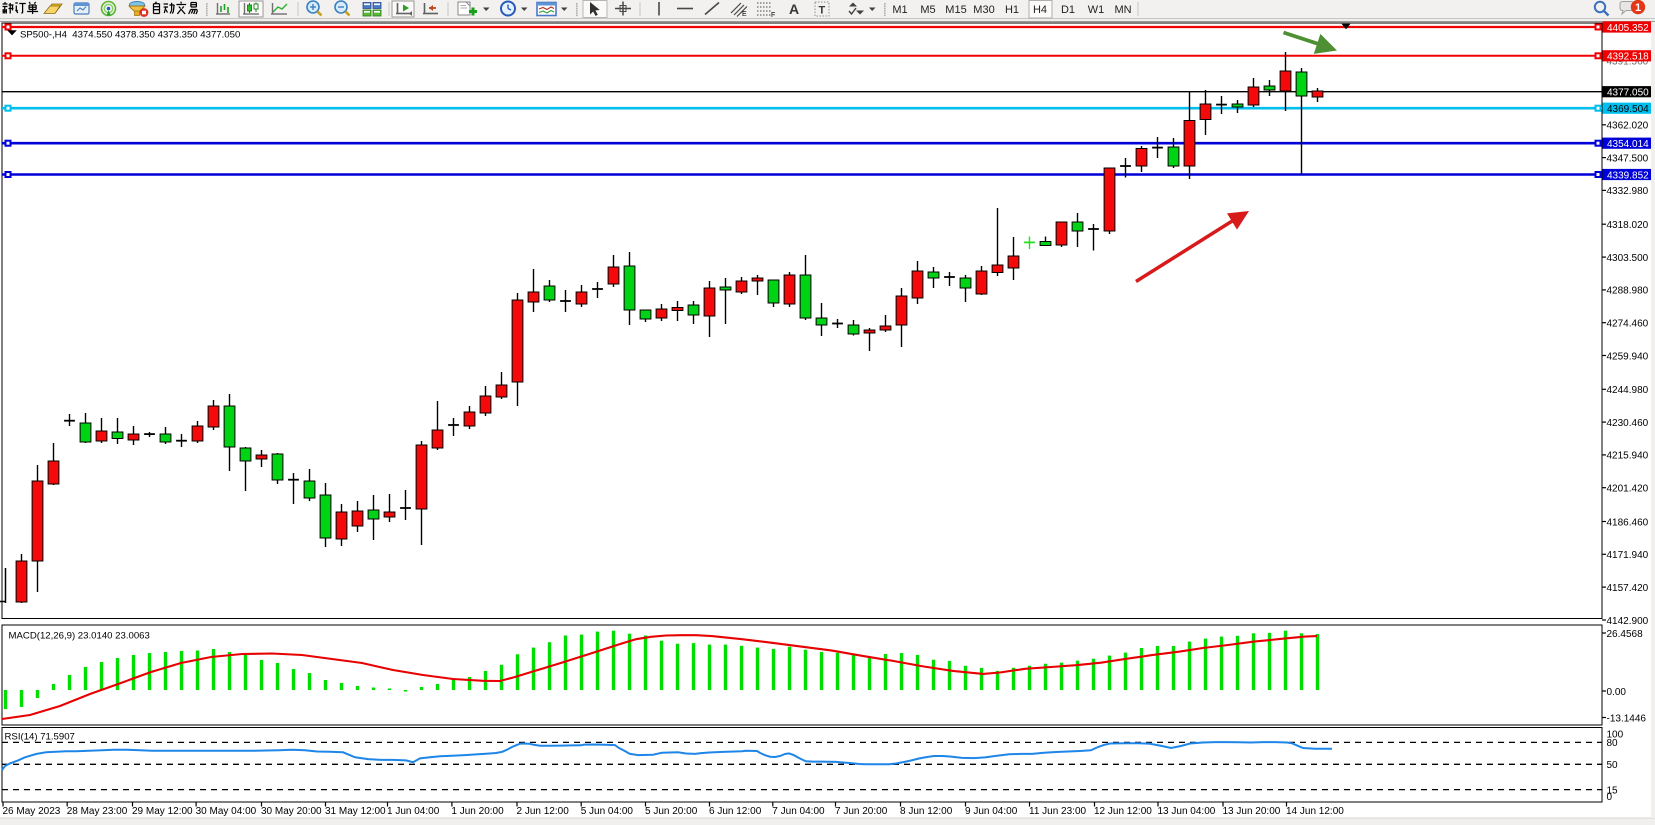  What do you see at coordinates (861, 811) in the screenshot?
I see `svg-text: 7 Jun 20:00` at bounding box center [861, 811].